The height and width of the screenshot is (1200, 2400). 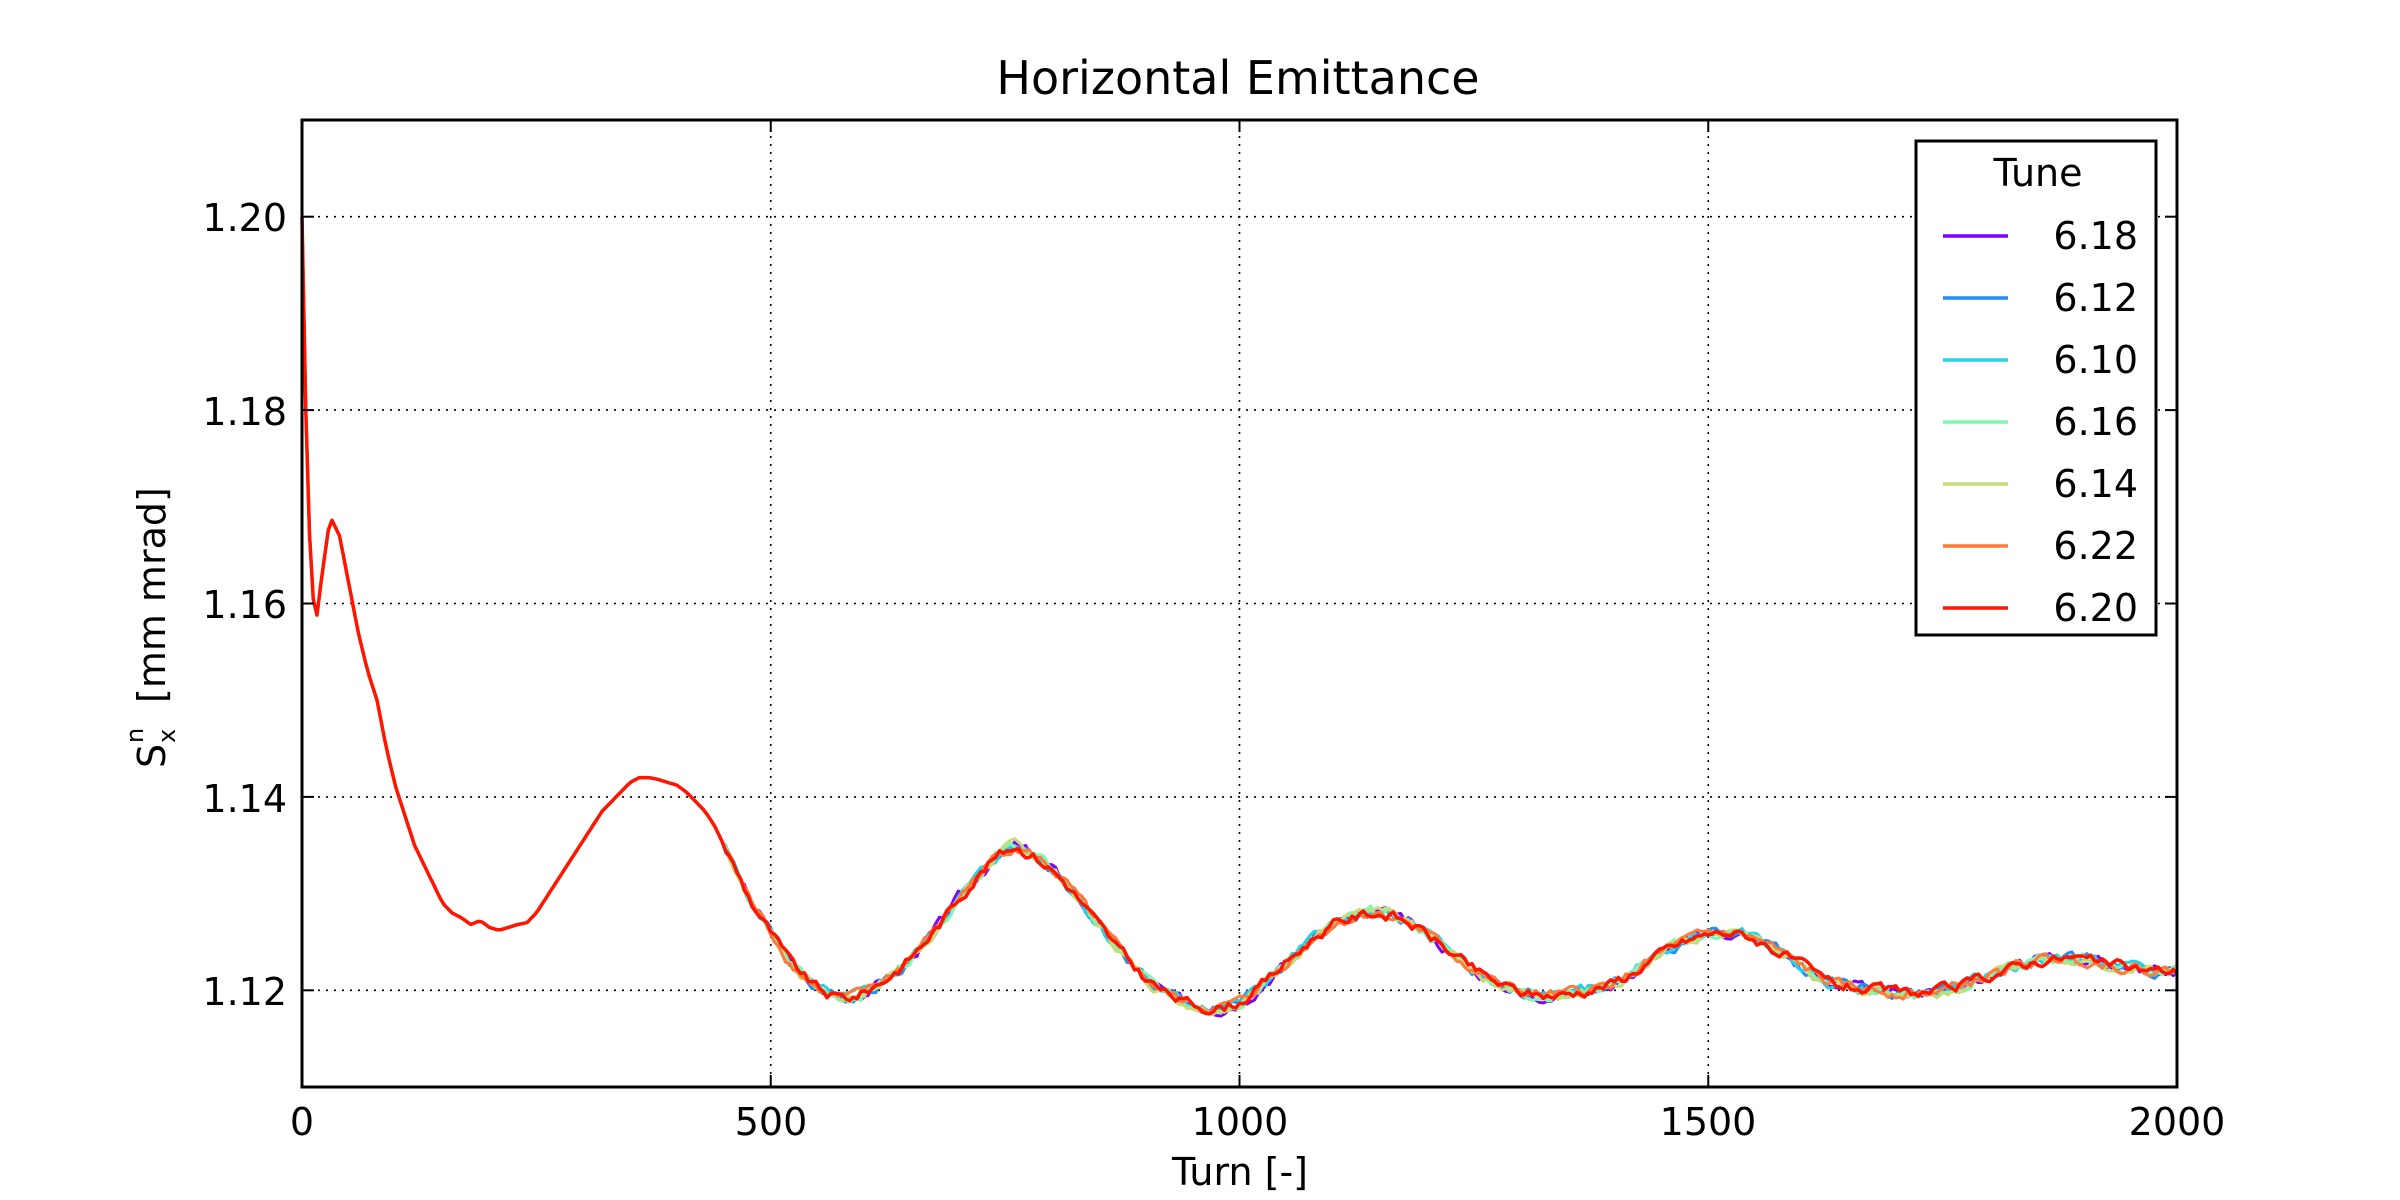 I want to click on legend-label: 6.22, so click(x=2095, y=546).